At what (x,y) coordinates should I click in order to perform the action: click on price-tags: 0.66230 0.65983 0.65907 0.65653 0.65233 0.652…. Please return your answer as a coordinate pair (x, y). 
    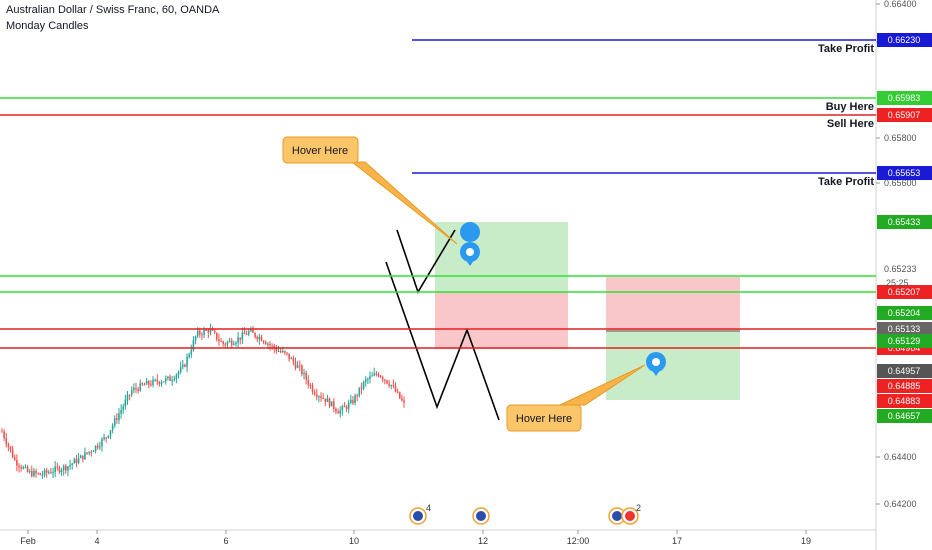
    Looking at the image, I should click on (904, 228).